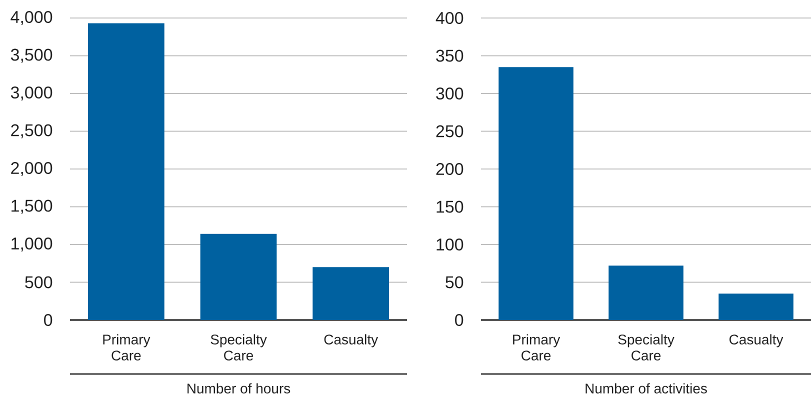 The height and width of the screenshot is (401, 811). I want to click on y-tick-label: 200, so click(450, 169).